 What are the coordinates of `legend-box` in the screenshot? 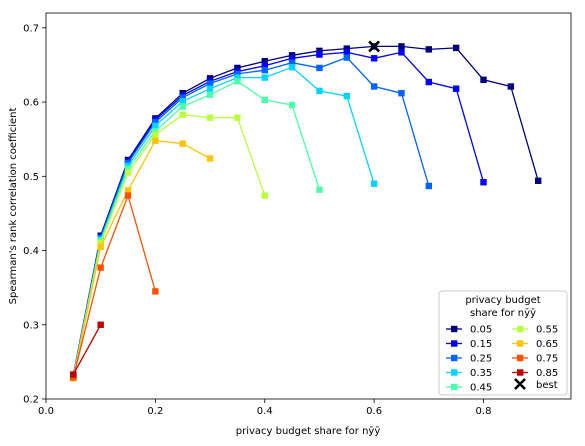 It's located at (503, 343).